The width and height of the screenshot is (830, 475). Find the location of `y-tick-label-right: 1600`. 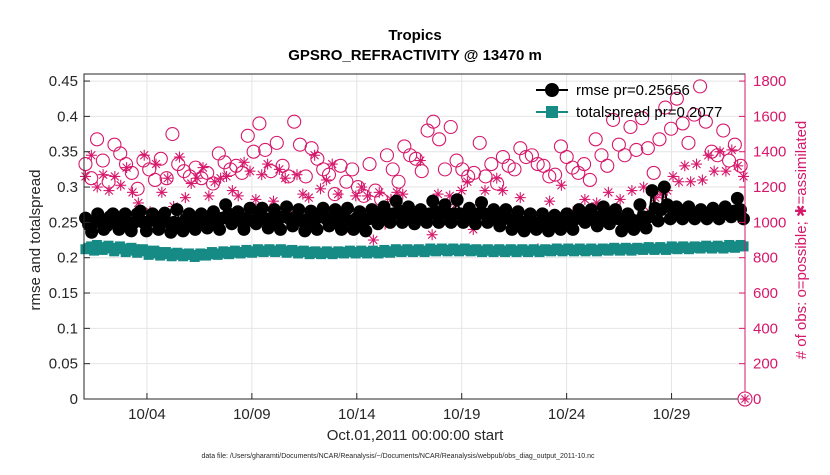

y-tick-label-right: 1600 is located at coordinates (769, 116).